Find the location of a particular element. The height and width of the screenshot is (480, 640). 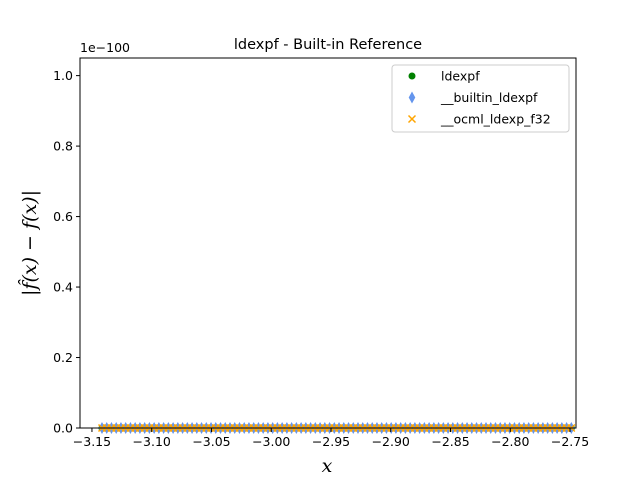

y-tick-label: 0.4 is located at coordinates (63, 287).